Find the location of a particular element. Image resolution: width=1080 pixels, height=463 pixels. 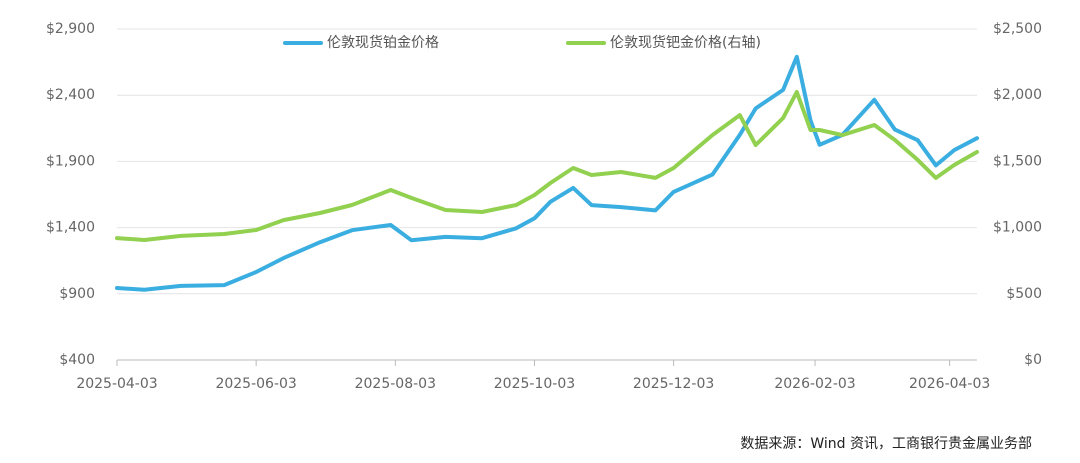

legend-label: 伦敦现货钯金价格(右轴) is located at coordinates (685, 42).